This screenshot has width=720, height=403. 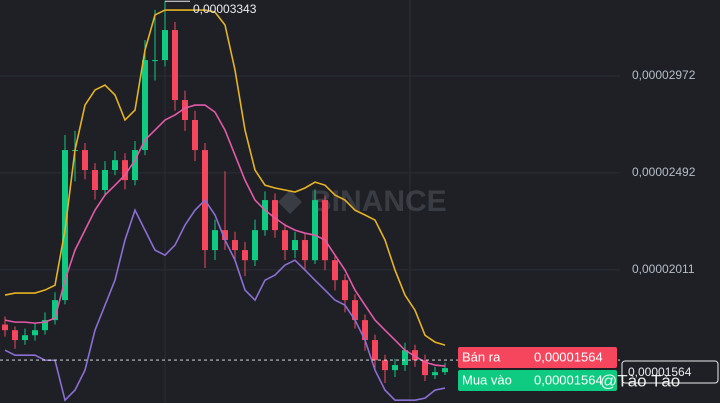 I want to click on sell-box, so click(x=537, y=357).